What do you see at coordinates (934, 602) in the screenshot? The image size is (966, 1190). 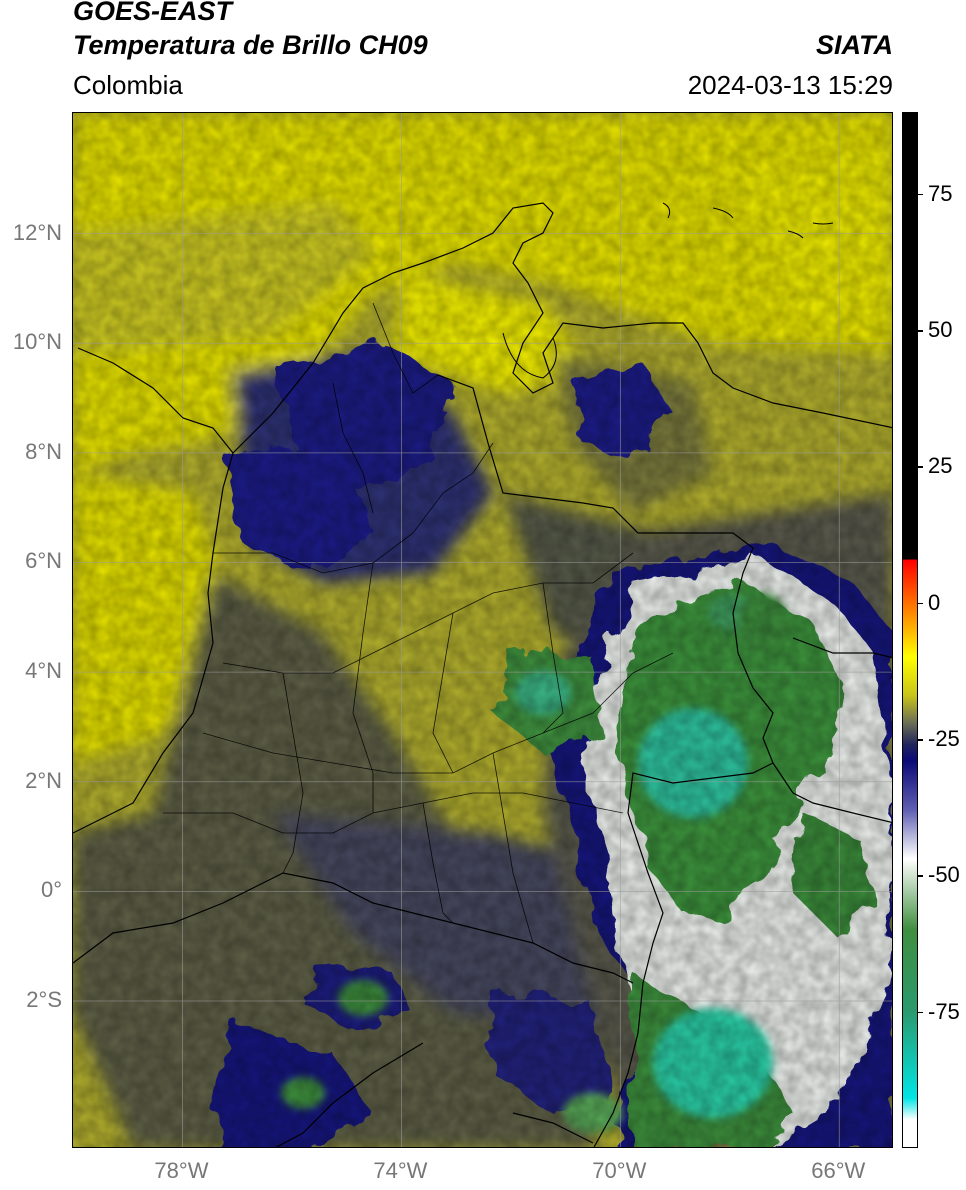 I see `colorbar-tick-label: 0` at bounding box center [934, 602].